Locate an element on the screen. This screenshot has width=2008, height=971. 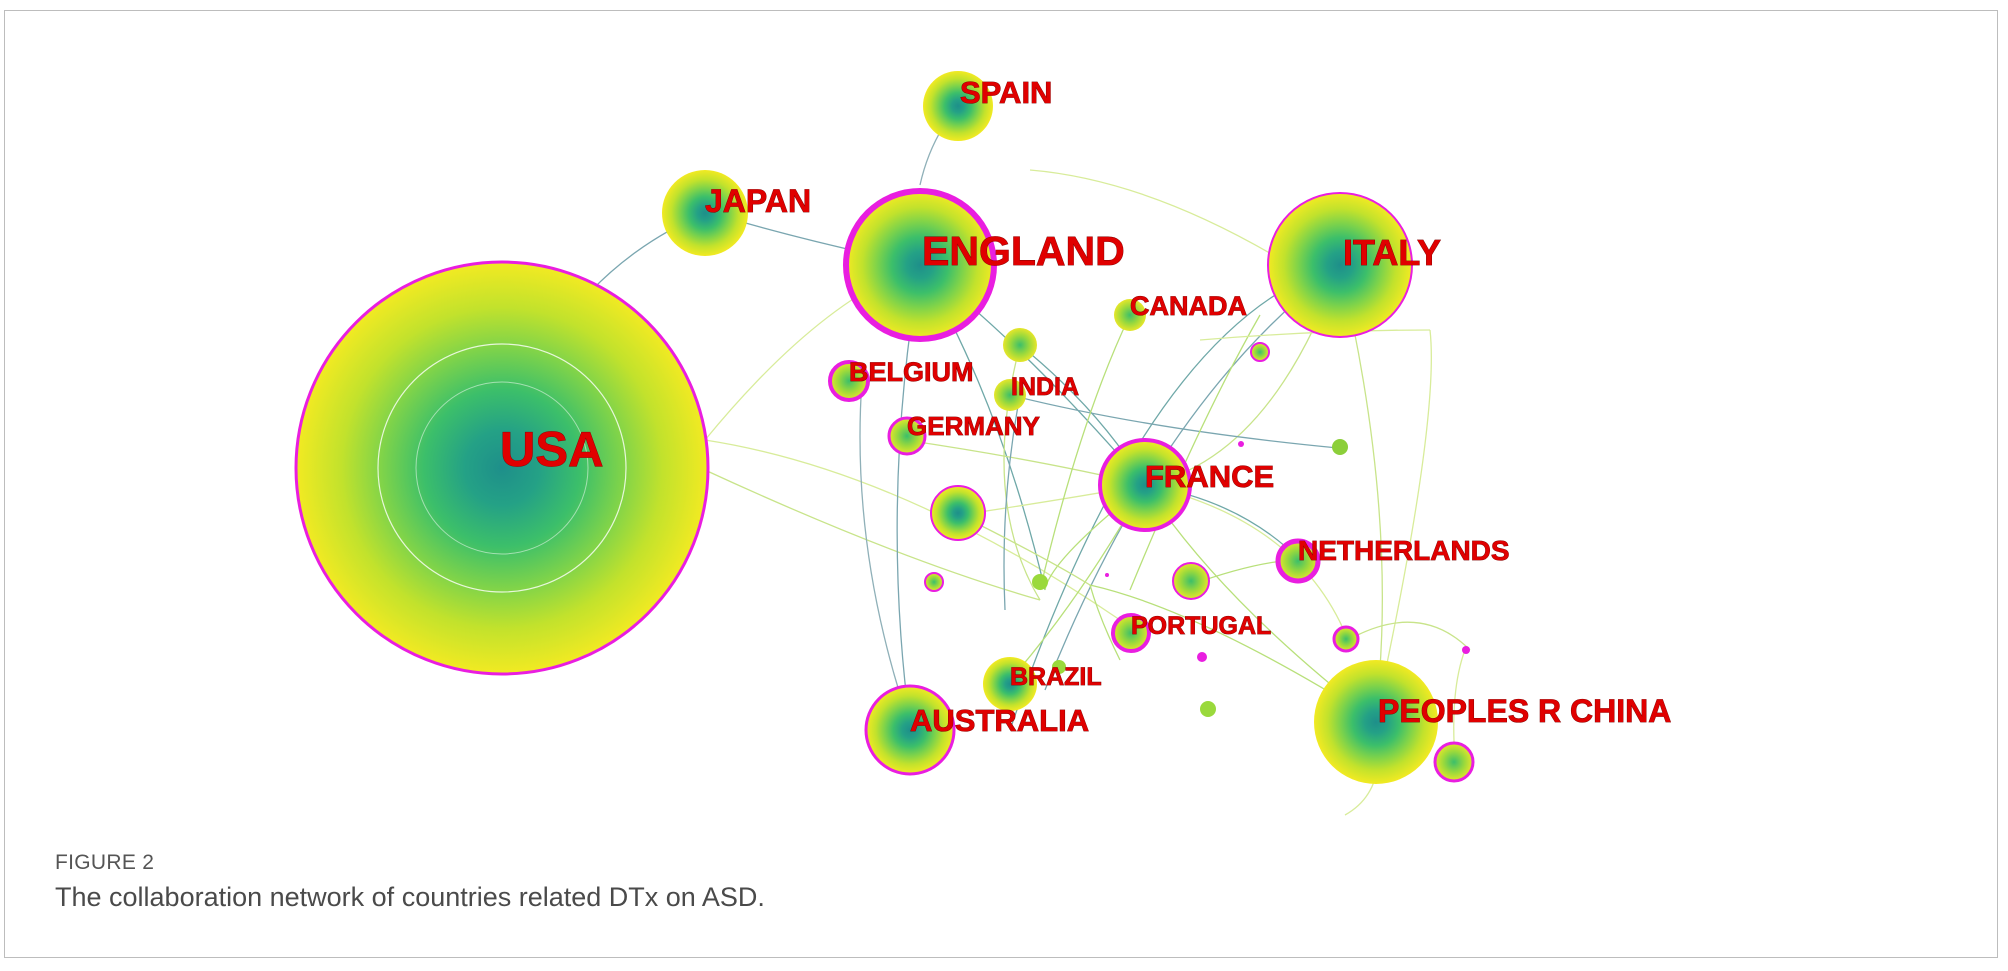
node-brazil is located at coordinates (1010, 684).